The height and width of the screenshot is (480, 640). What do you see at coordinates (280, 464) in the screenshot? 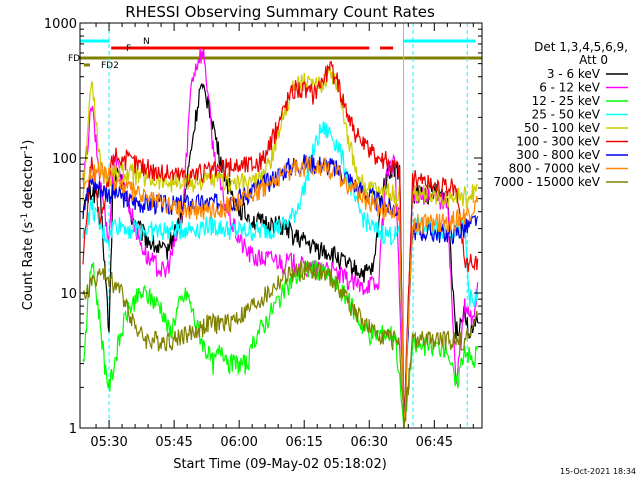
I see `x-axis-label: Start Time (09-May-02 05:18:02)` at bounding box center [280, 464].